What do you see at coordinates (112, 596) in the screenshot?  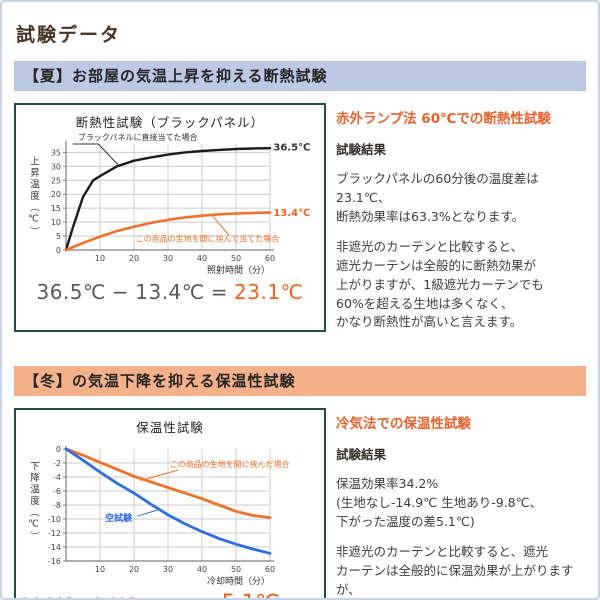 I see `fabric-test-temp-value: -9.8℃` at bounding box center [112, 596].